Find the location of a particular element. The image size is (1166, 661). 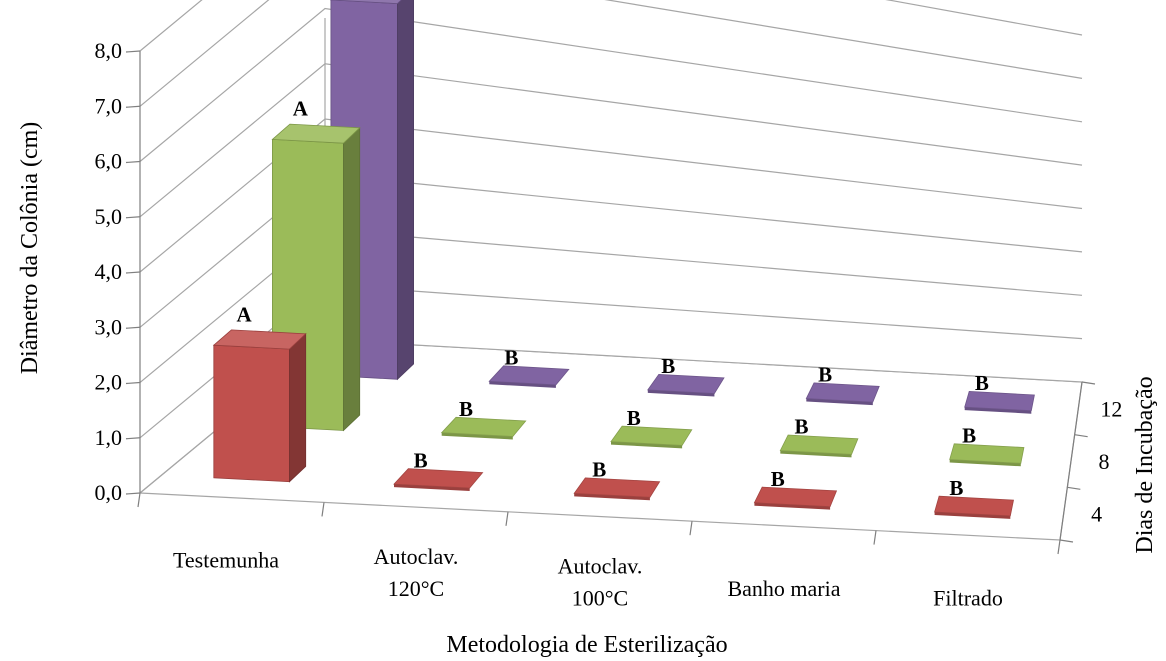

x-category-label: 120°C is located at coordinates (416, 588).